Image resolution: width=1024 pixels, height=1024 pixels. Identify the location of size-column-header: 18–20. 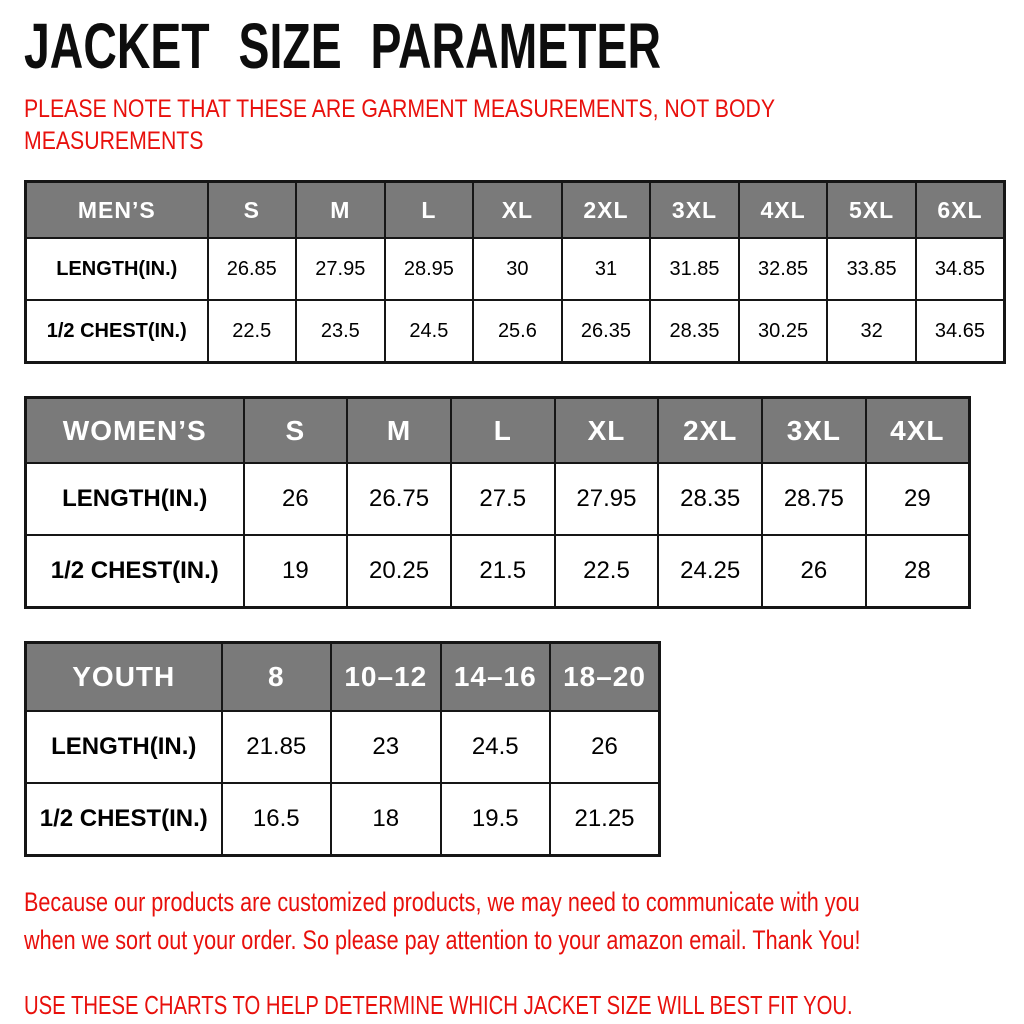
(605, 677).